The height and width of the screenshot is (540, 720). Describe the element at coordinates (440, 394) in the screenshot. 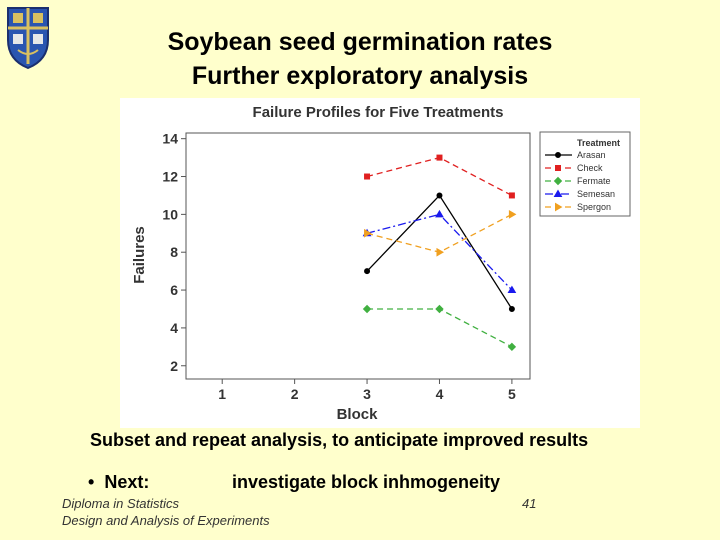

I see `x-tick-label: 4` at that location.